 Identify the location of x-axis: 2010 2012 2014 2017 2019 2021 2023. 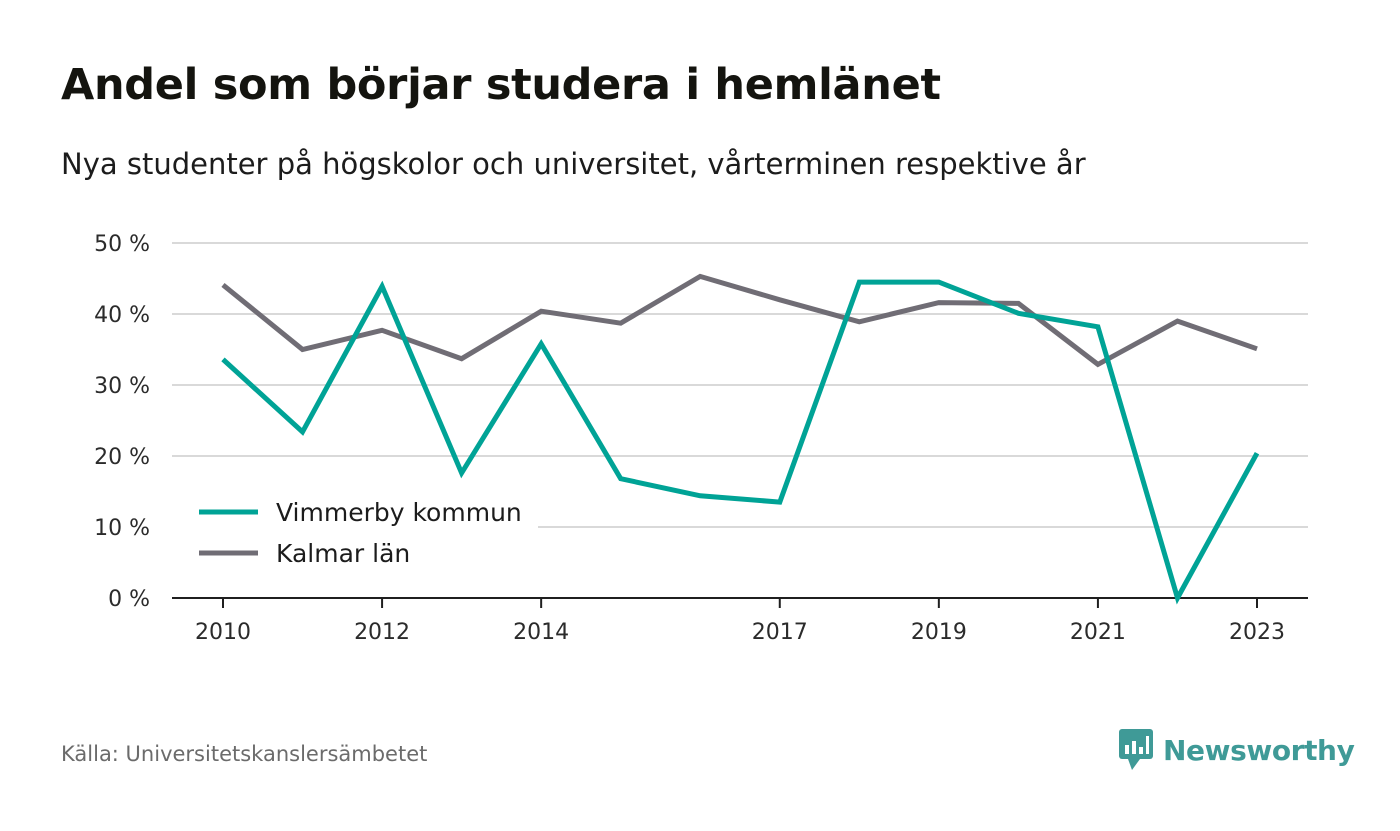
(740, 621).